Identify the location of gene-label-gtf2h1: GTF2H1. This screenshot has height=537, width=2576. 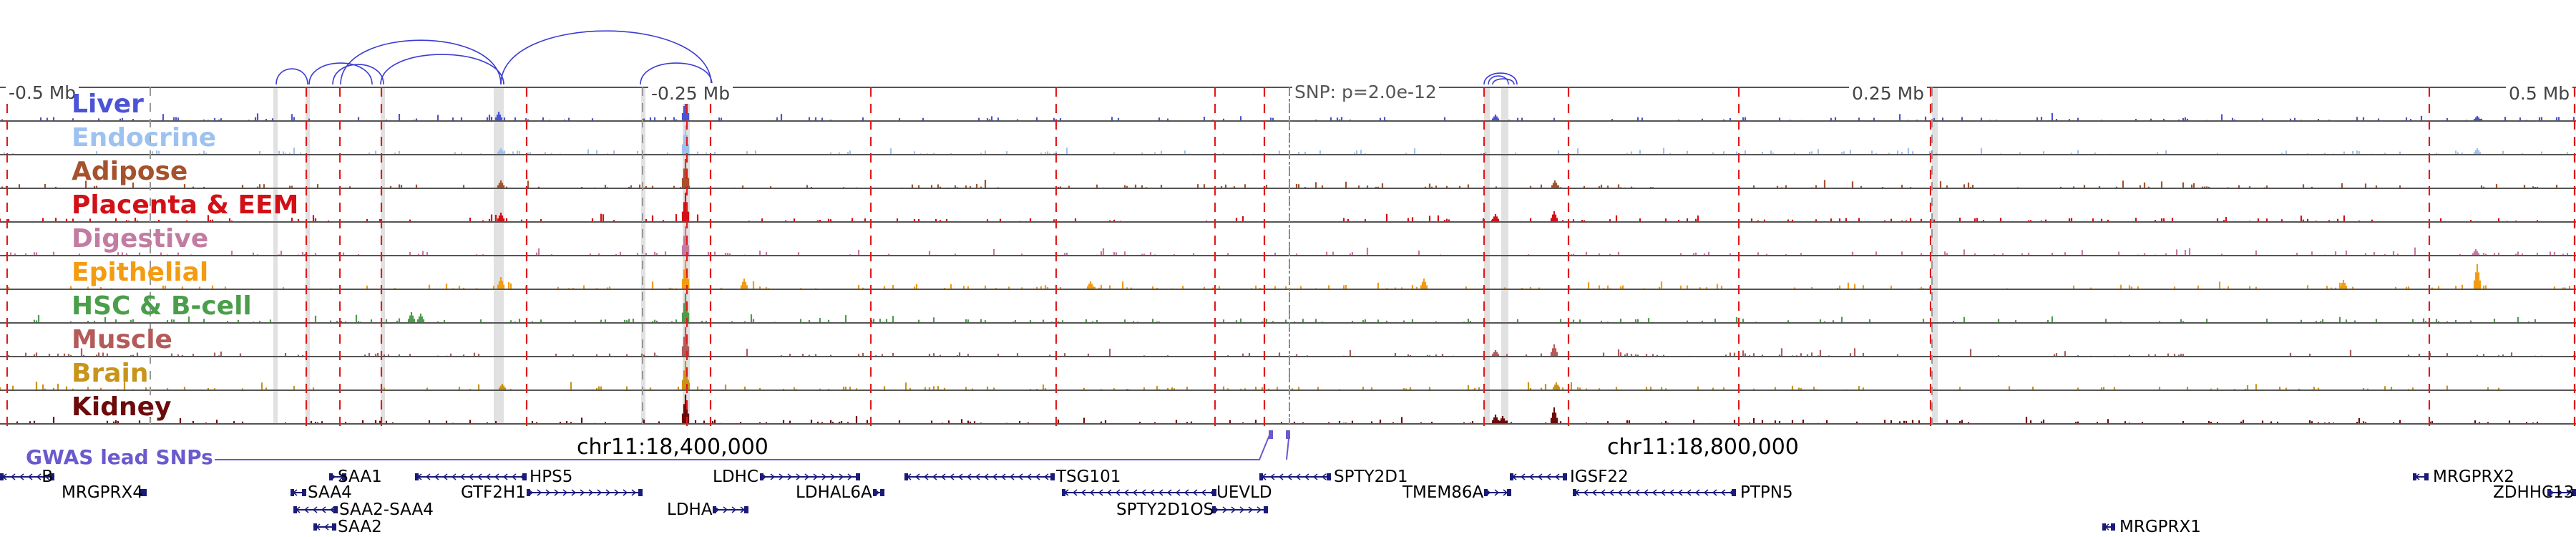
(493, 492).